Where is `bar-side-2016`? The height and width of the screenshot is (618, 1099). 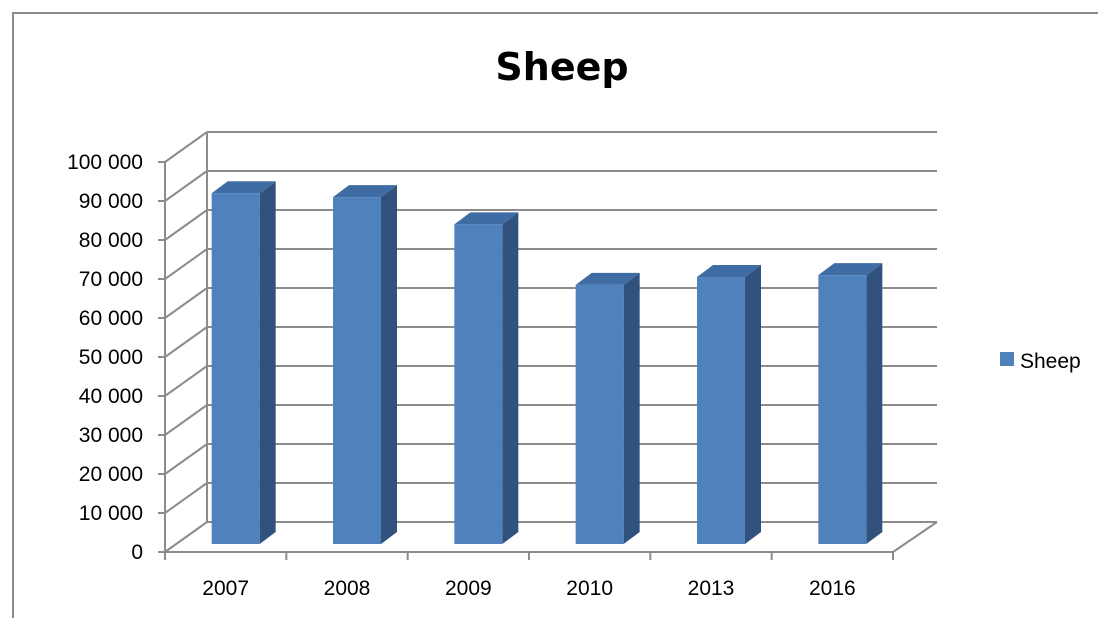 bar-side-2016 is located at coordinates (874, 403).